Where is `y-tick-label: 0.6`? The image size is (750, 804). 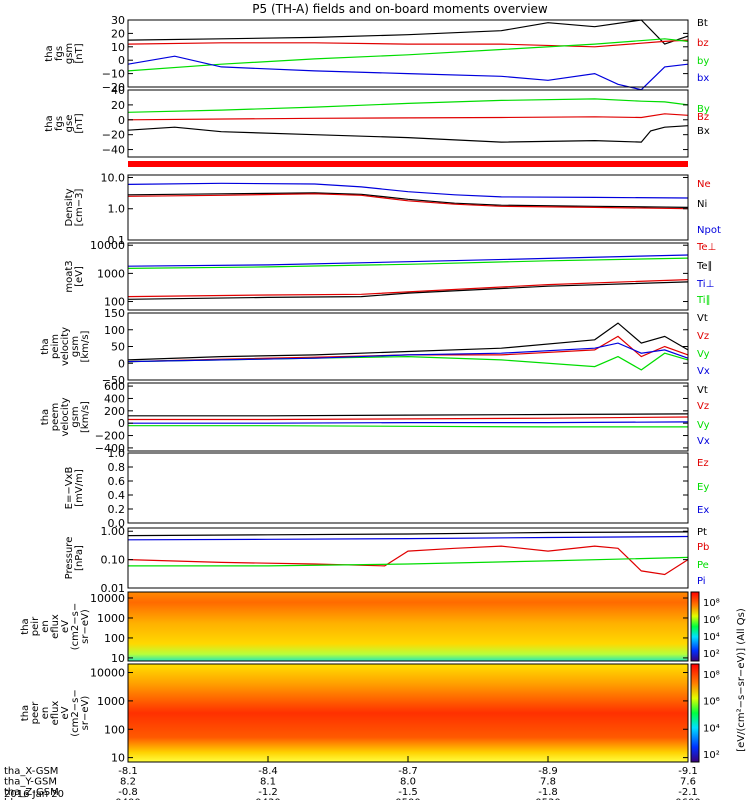
y-tick-label: 0.6 is located at coordinates (117, 481).